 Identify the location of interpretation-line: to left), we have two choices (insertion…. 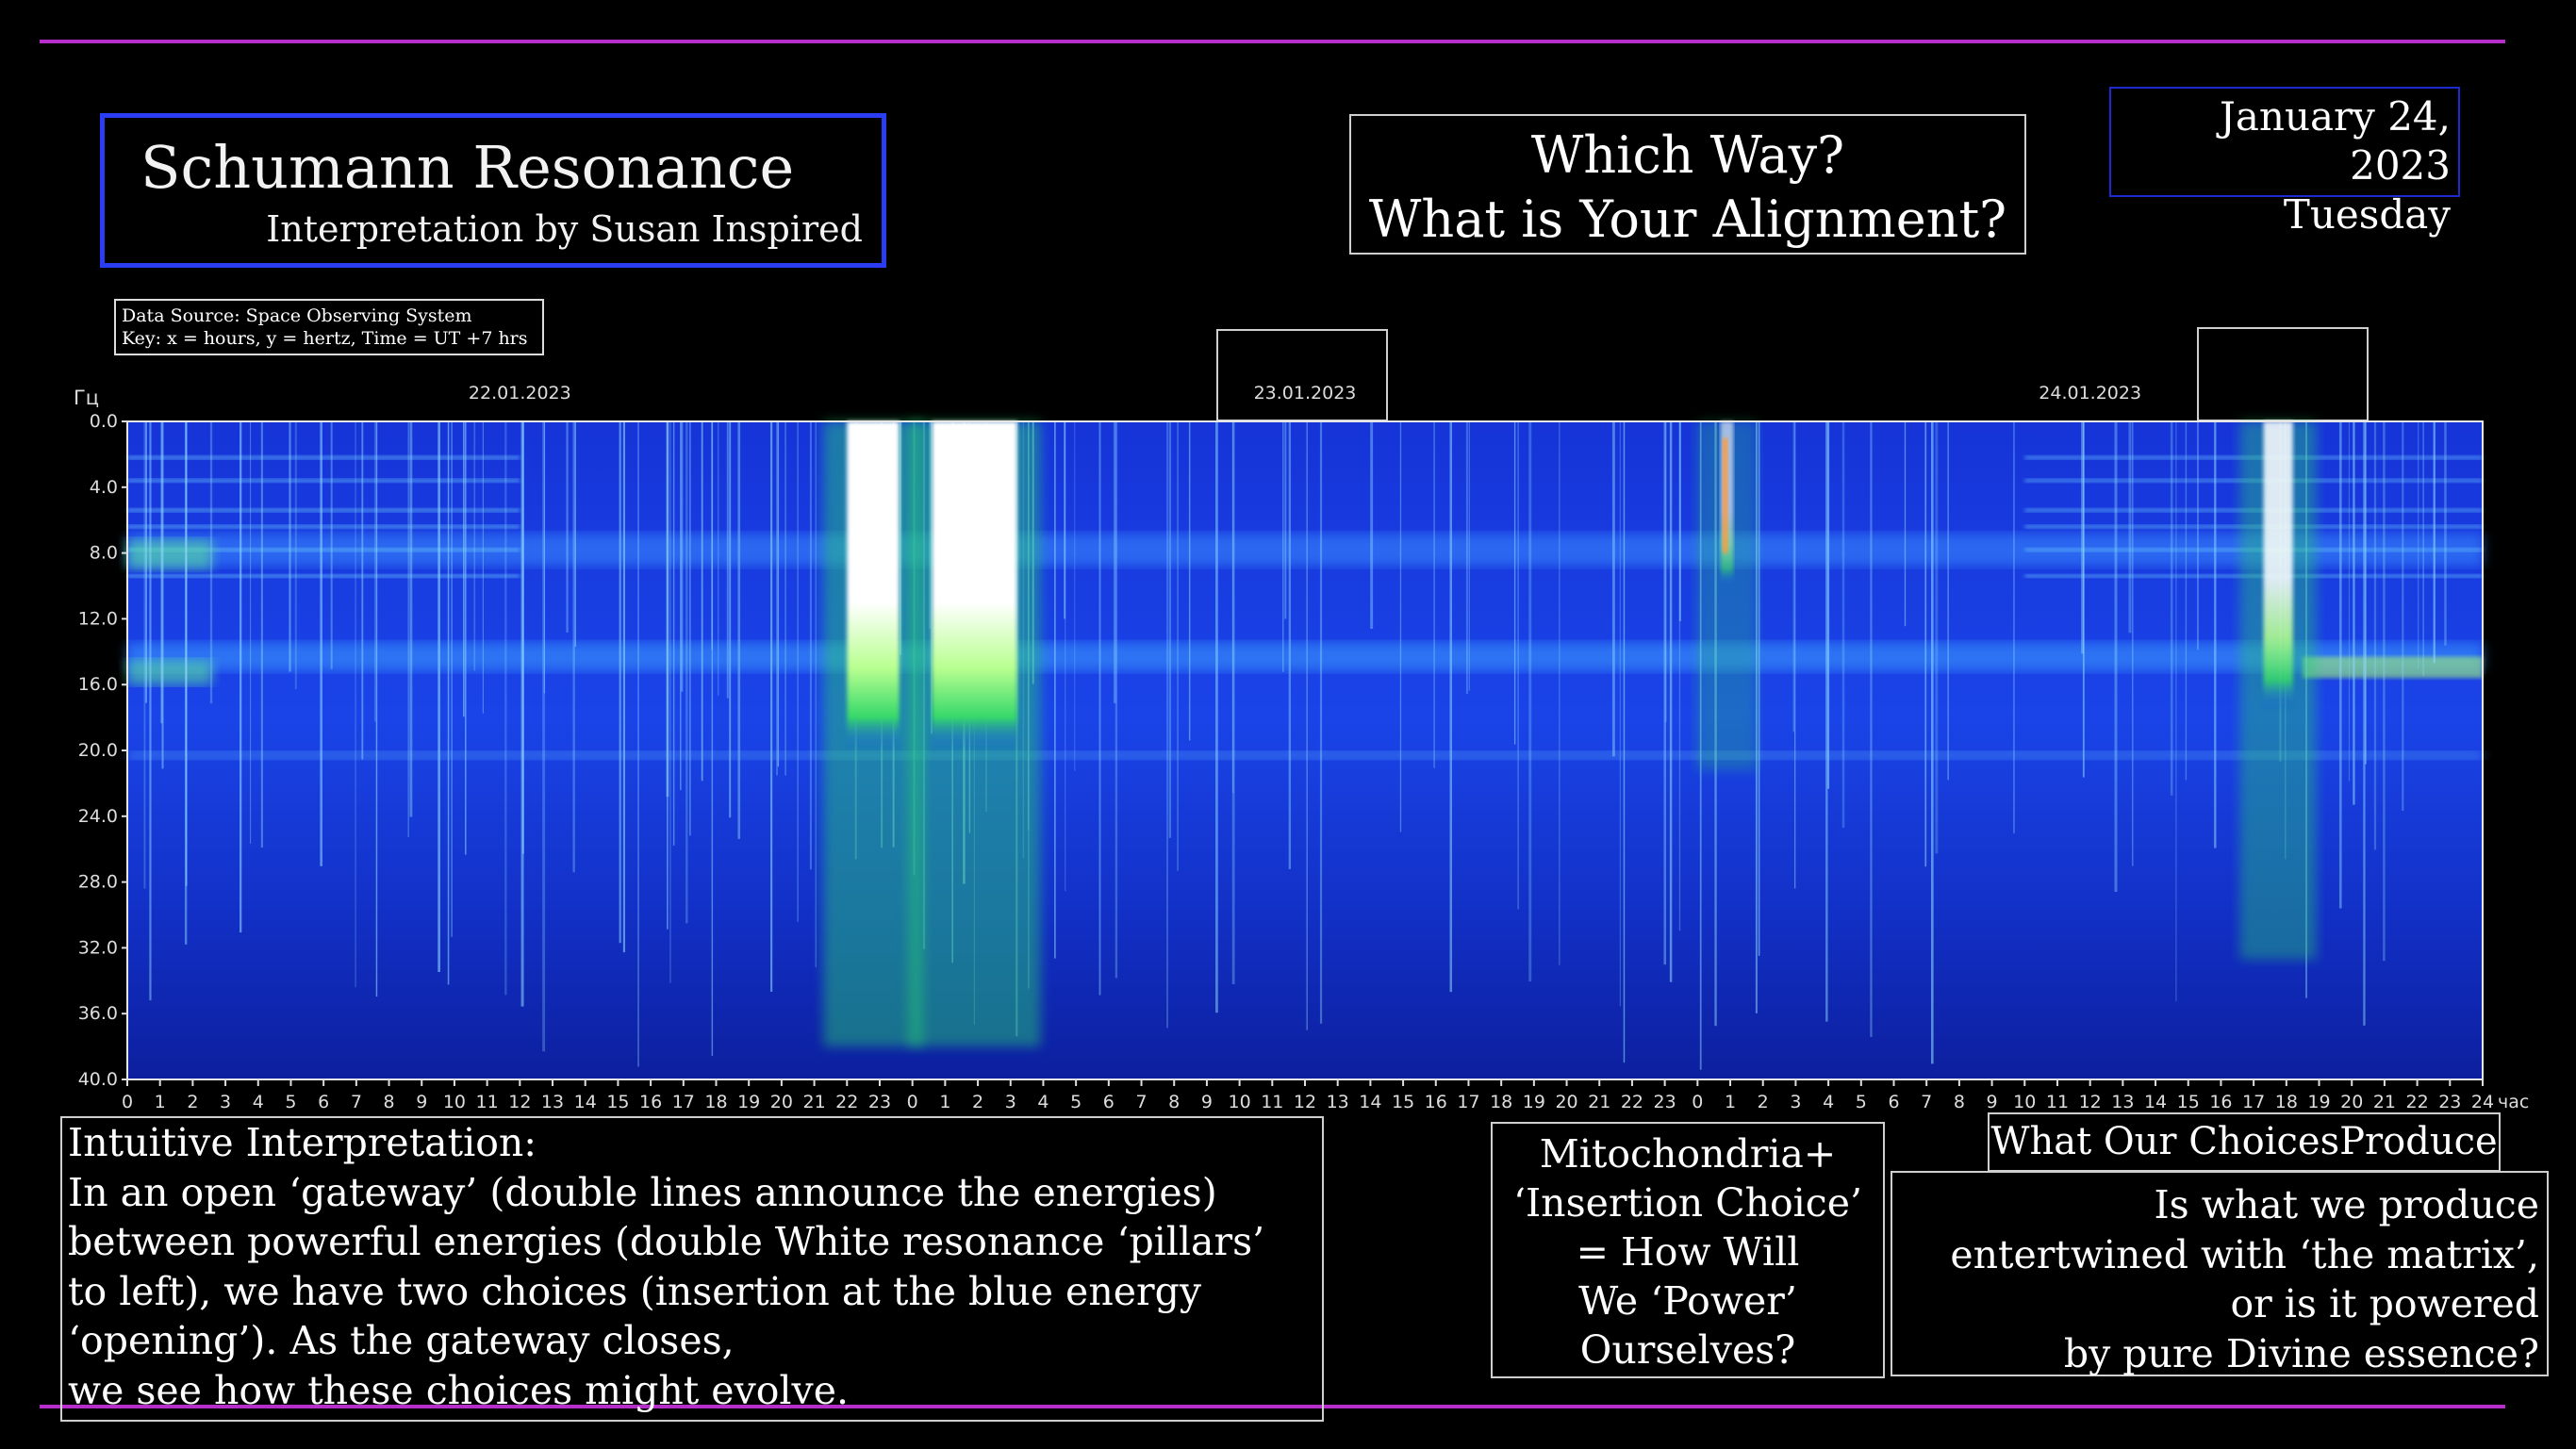
(634, 1291).